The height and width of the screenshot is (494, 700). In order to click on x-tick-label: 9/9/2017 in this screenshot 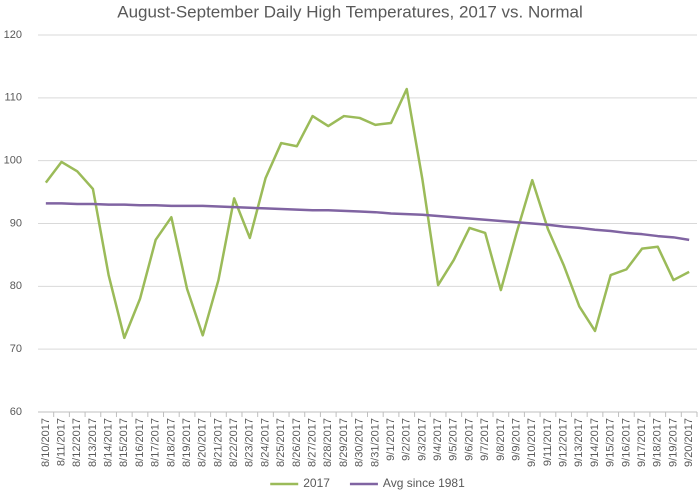, I will do `click(516, 439)`.